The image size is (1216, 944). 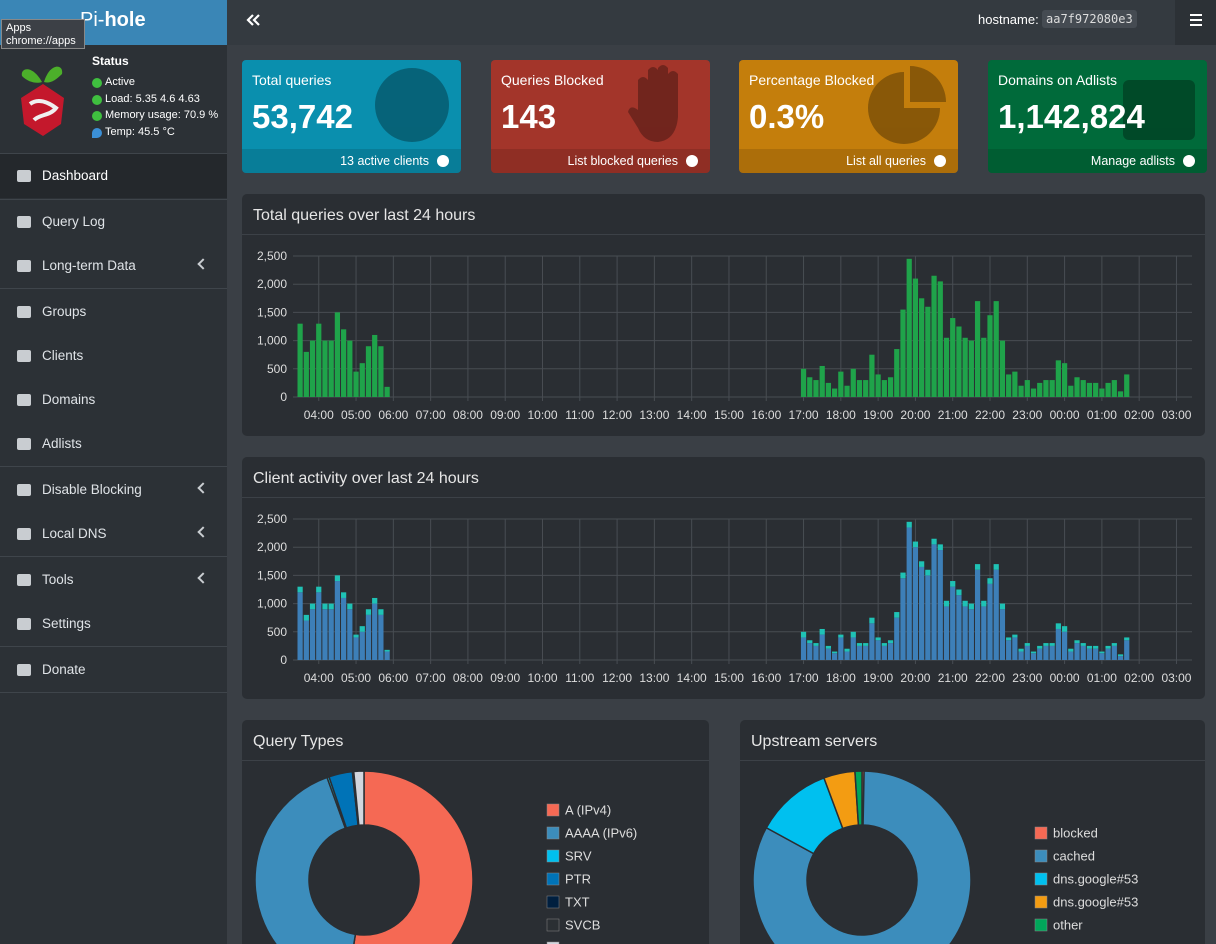 I want to click on menu-item: Query Log, so click(x=113, y=222).